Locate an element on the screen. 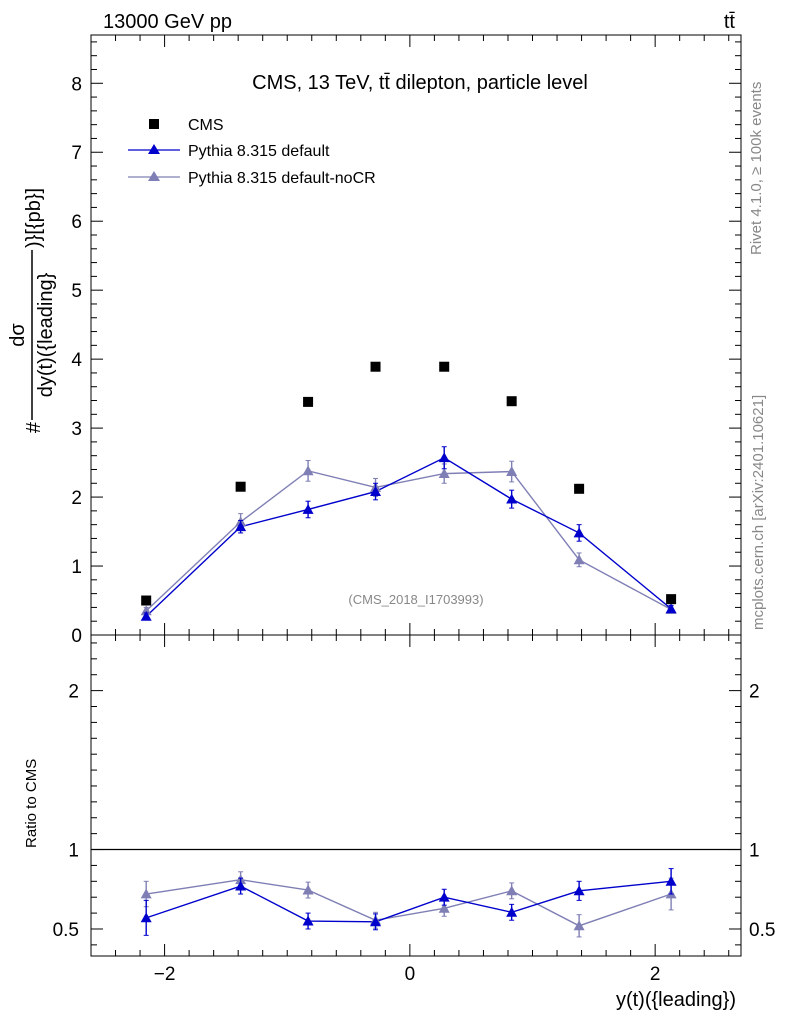 The image size is (786, 1024). y-tick-label-ratio-right: 1 is located at coordinates (754, 851).